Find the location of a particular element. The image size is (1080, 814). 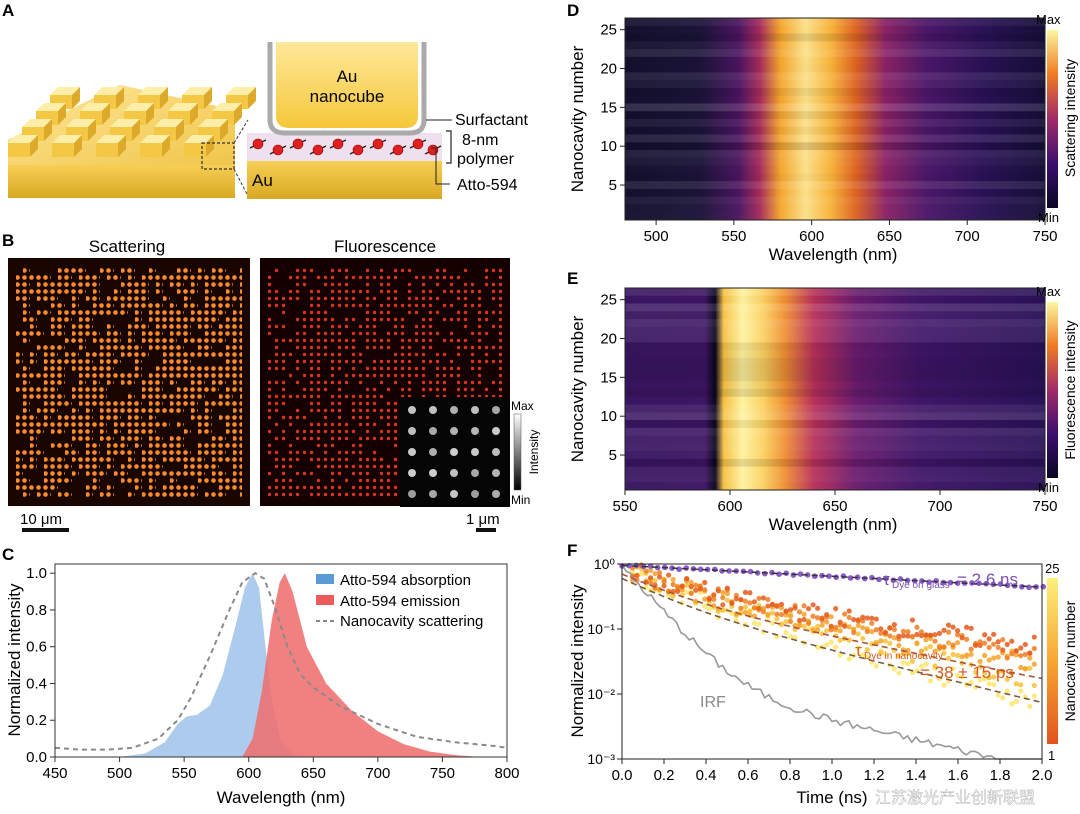

d-xtick: 500 is located at coordinates (656, 236).